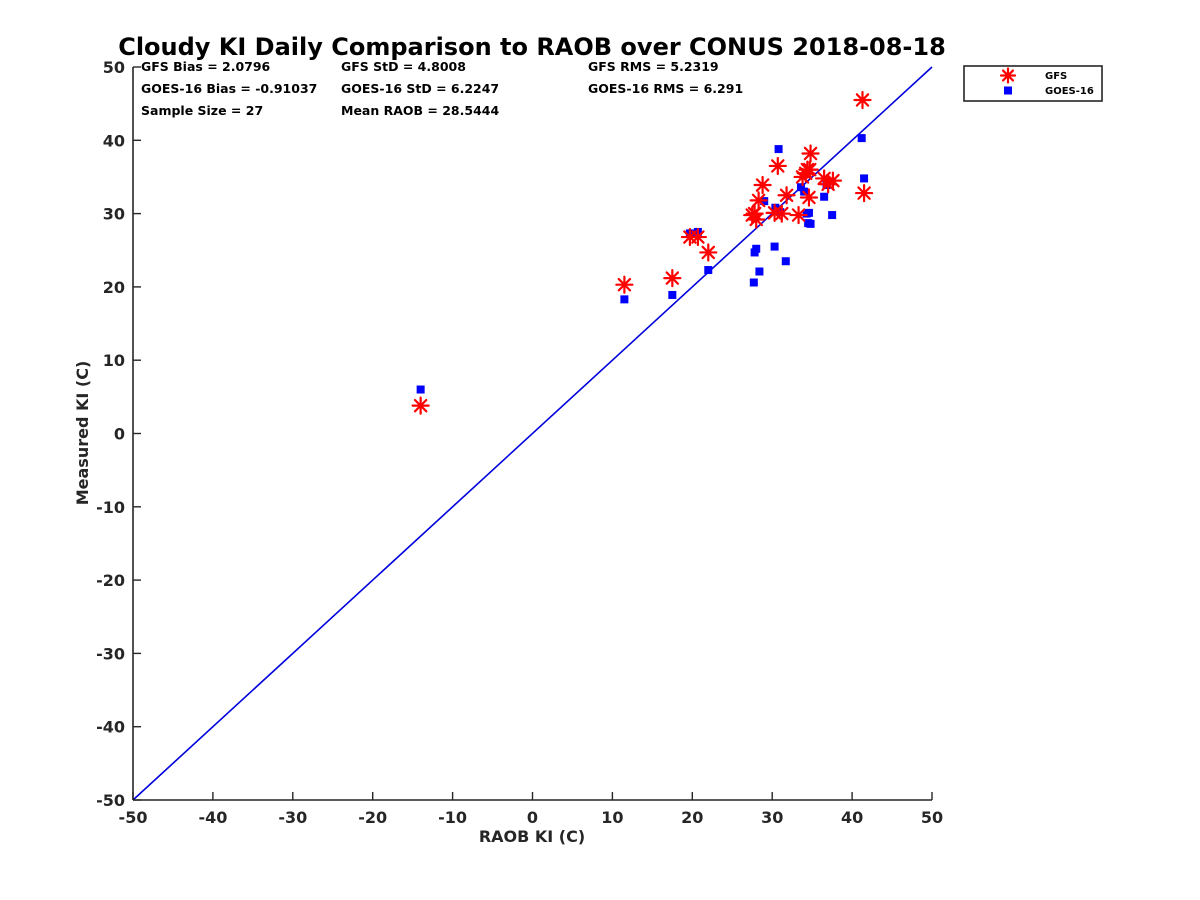  What do you see at coordinates (229, 88) in the screenshot?
I see `stat-goes-bias: GOES-16 Bias = -0.91037` at bounding box center [229, 88].